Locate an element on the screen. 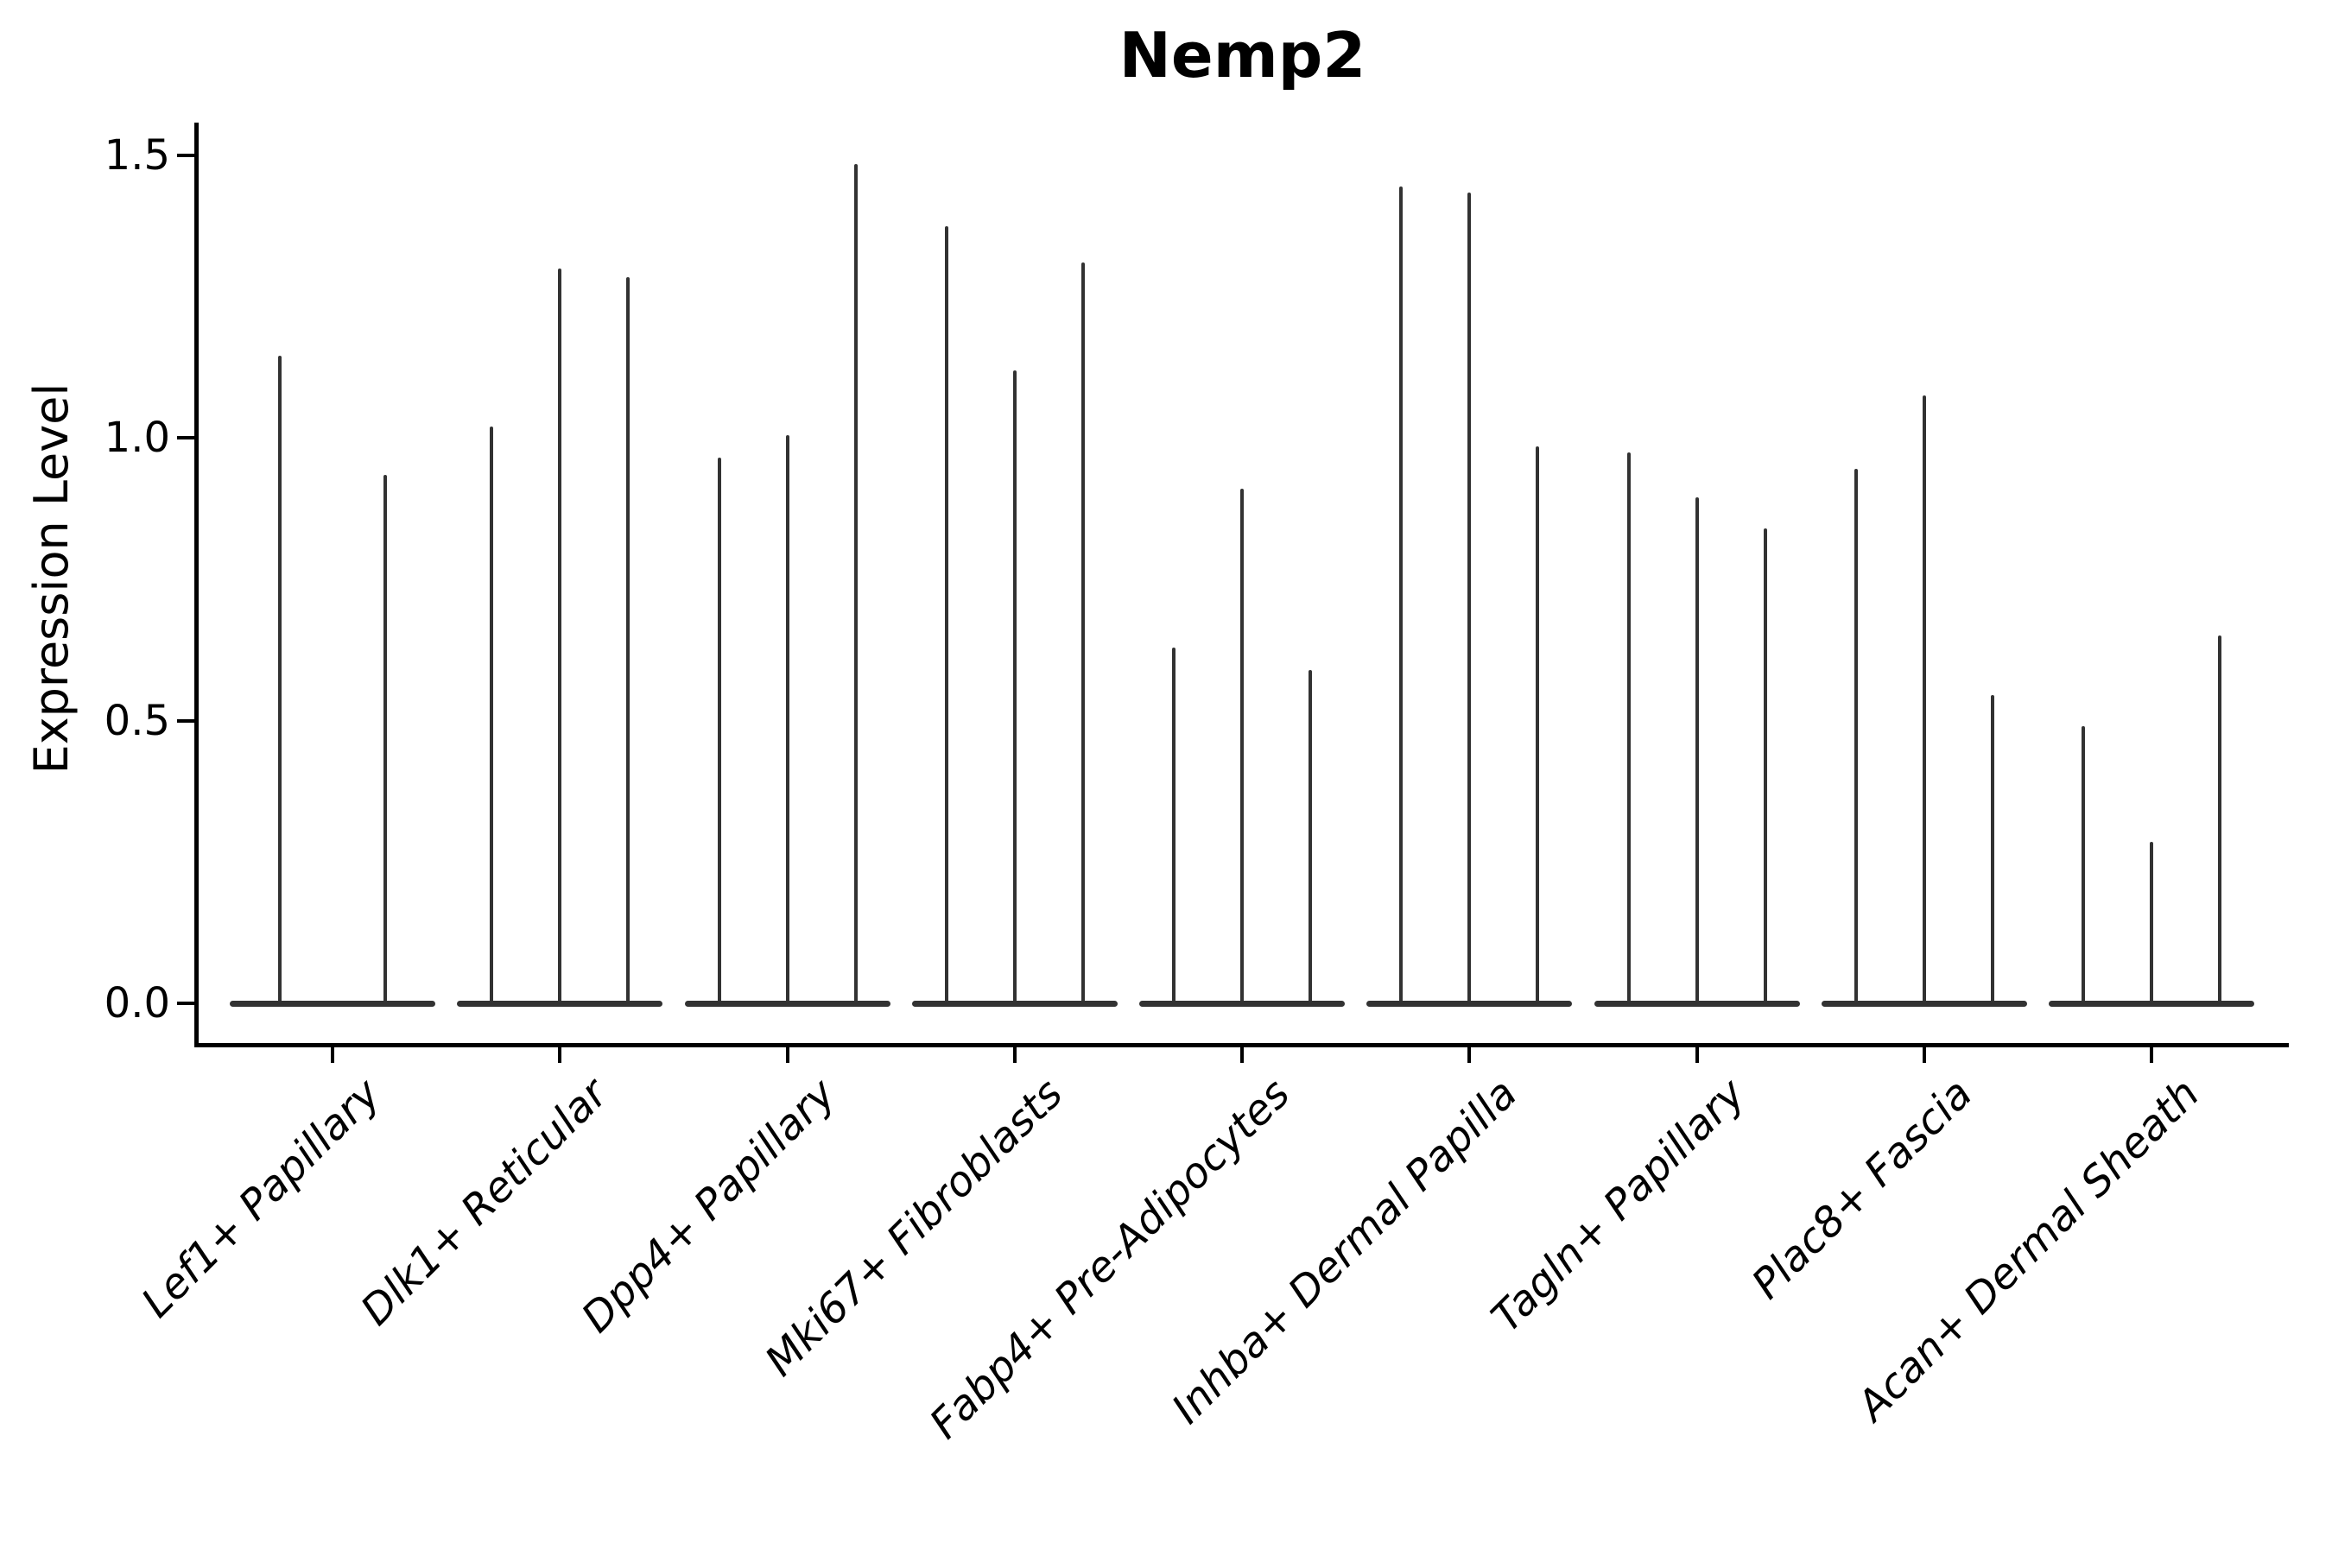  x-tick-label: Dlk1+ Reticular is located at coordinates (485, 1202).